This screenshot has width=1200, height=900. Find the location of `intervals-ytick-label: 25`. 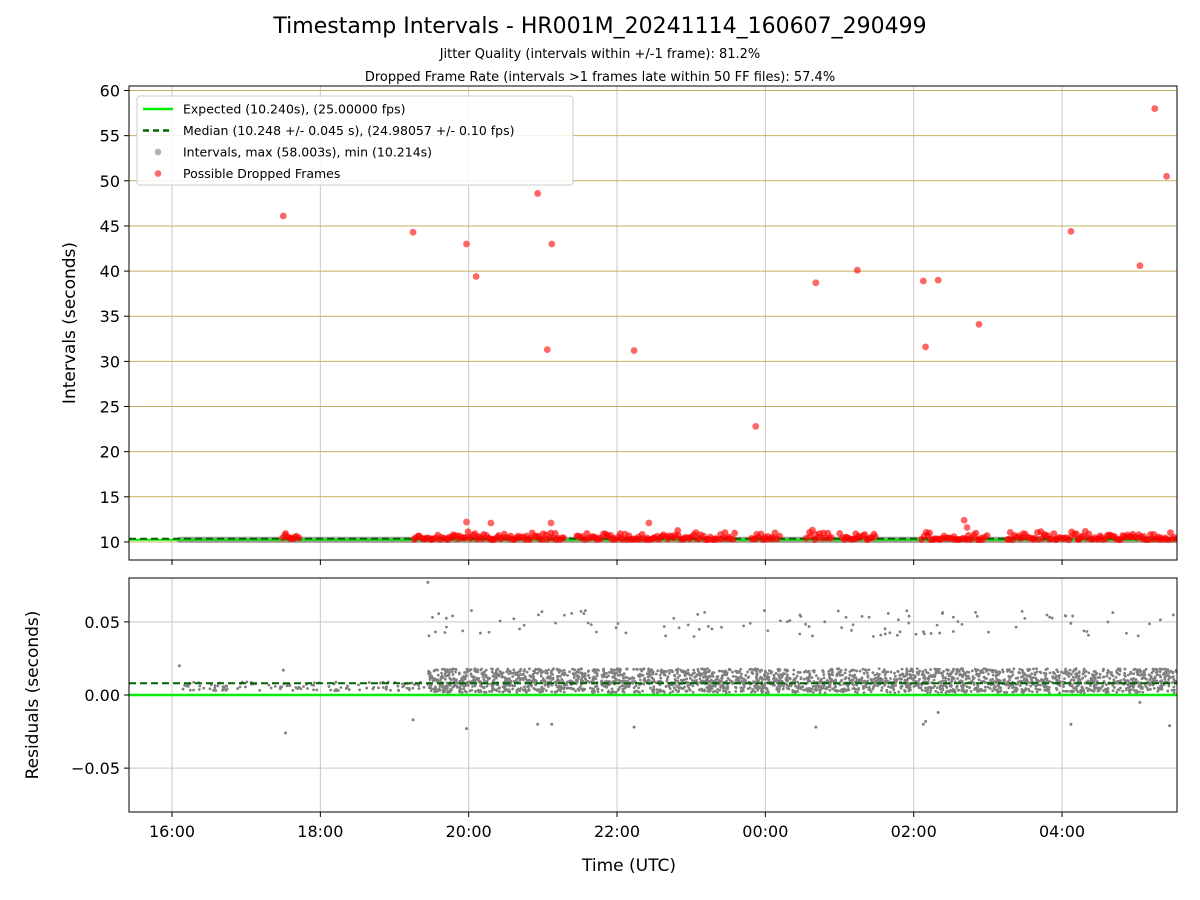

intervals-ytick-label: 25 is located at coordinates (110, 407).